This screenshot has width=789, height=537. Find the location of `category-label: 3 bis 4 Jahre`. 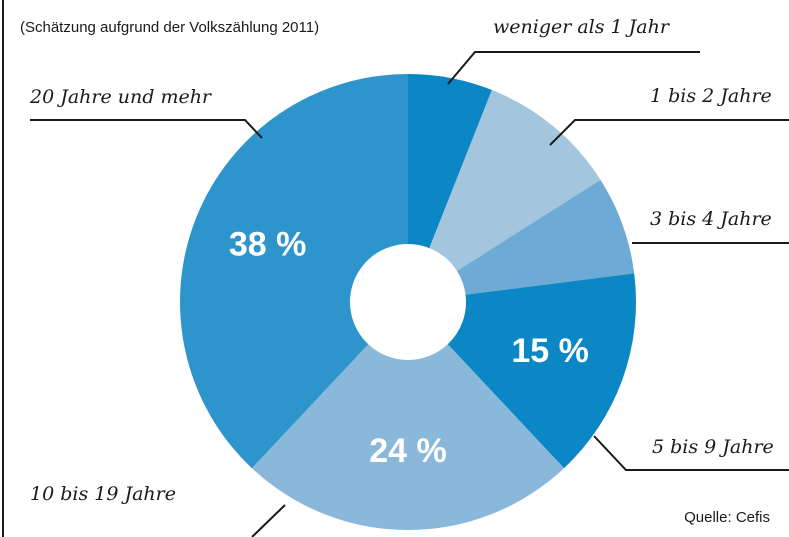

category-label: 3 bis 4 Jahre is located at coordinates (711, 219).